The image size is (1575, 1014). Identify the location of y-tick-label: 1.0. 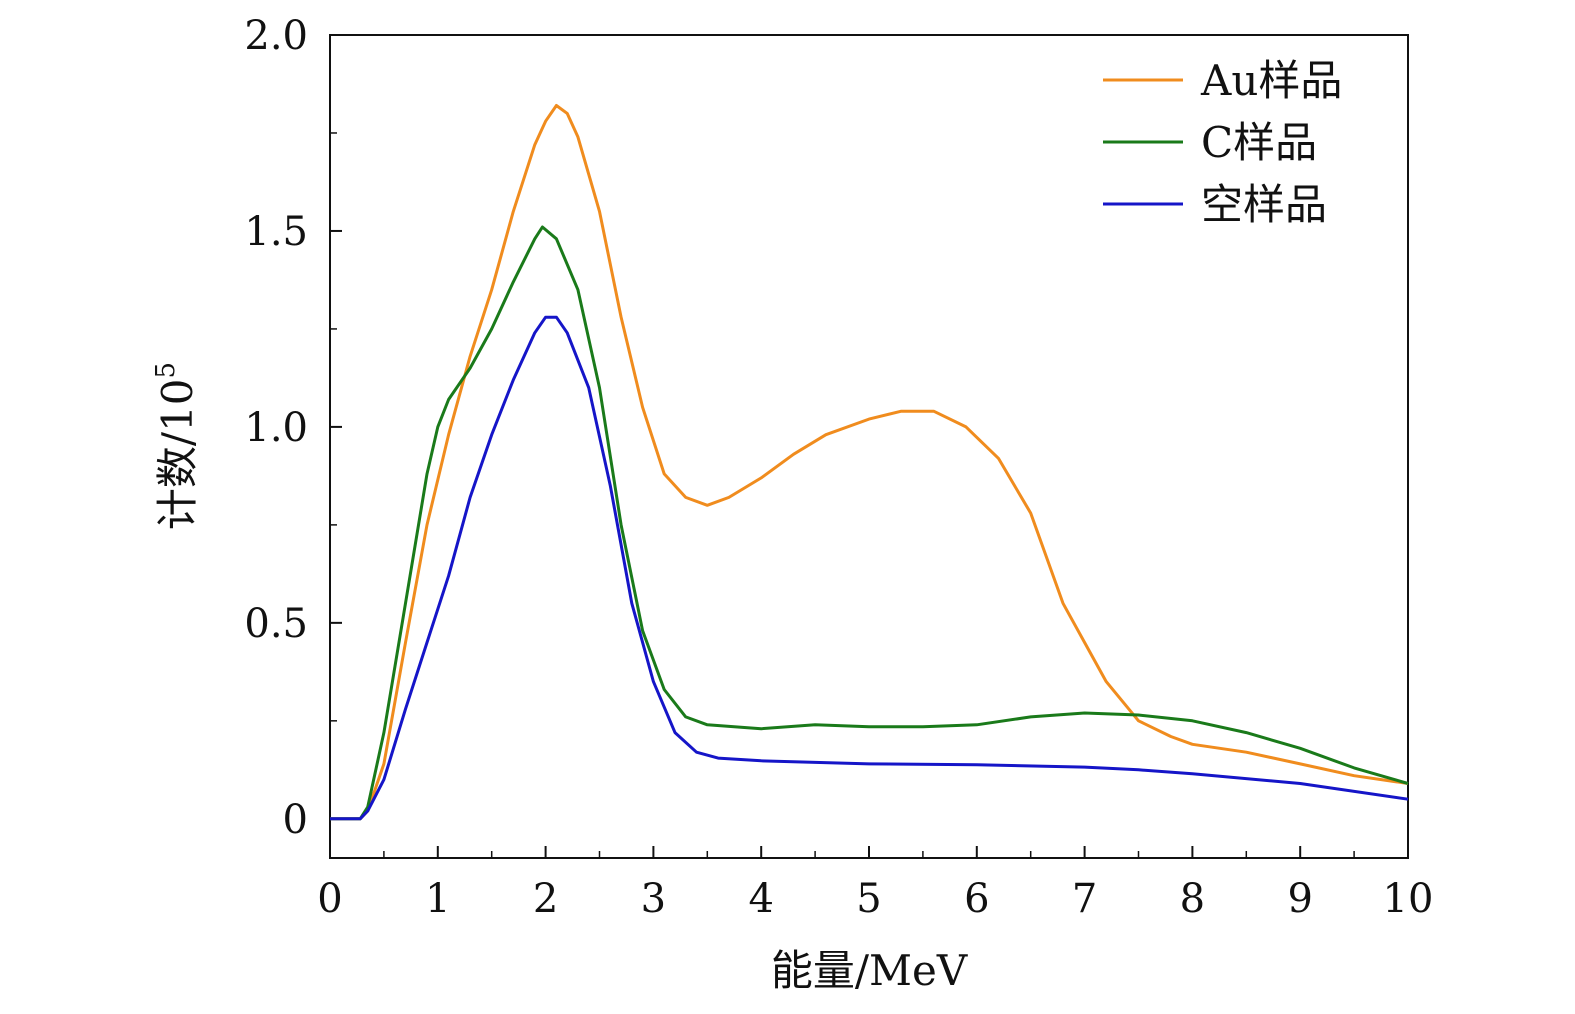
(276, 428).